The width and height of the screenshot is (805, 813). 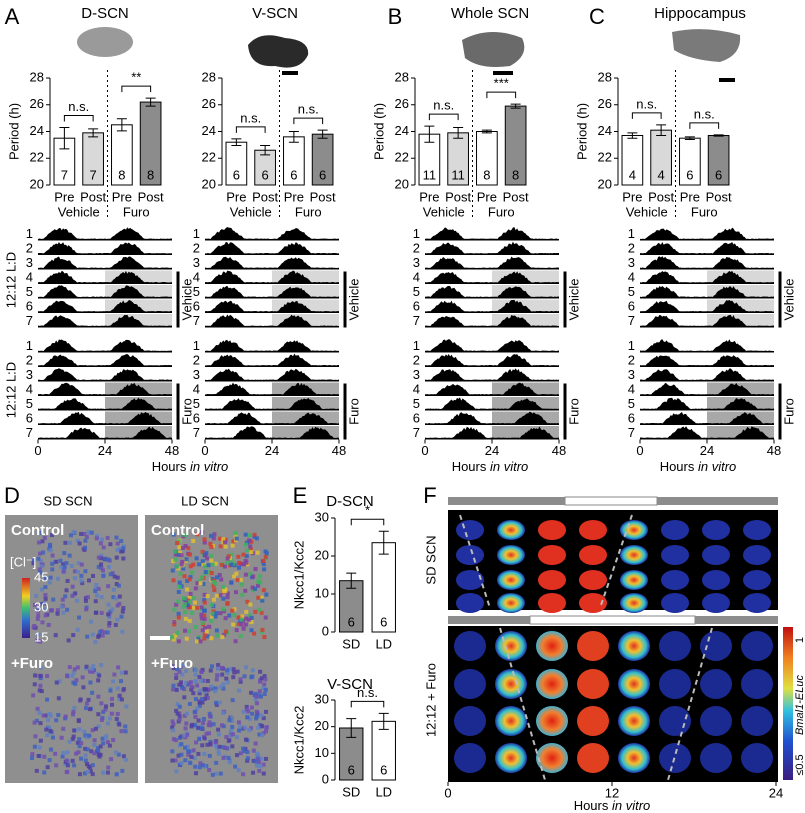 What do you see at coordinates (172, 450) in the screenshot?
I see `x-tick-label: 48` at bounding box center [172, 450].